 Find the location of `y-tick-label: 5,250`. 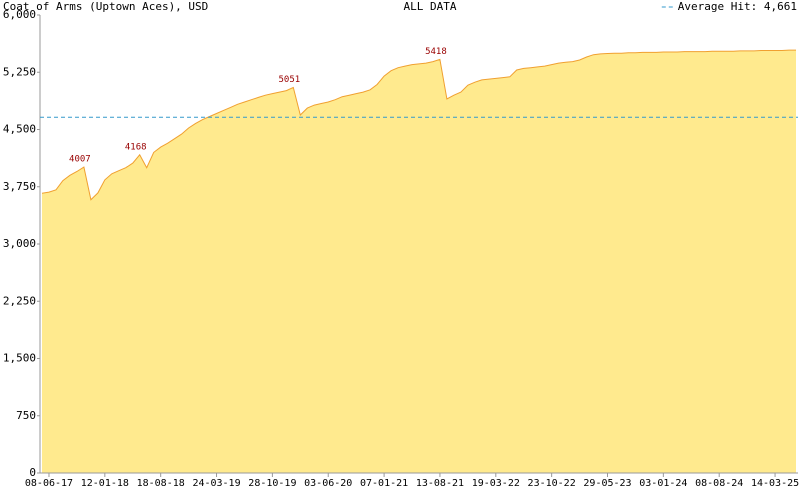

y-tick-label: 5,250 is located at coordinates (19, 71).